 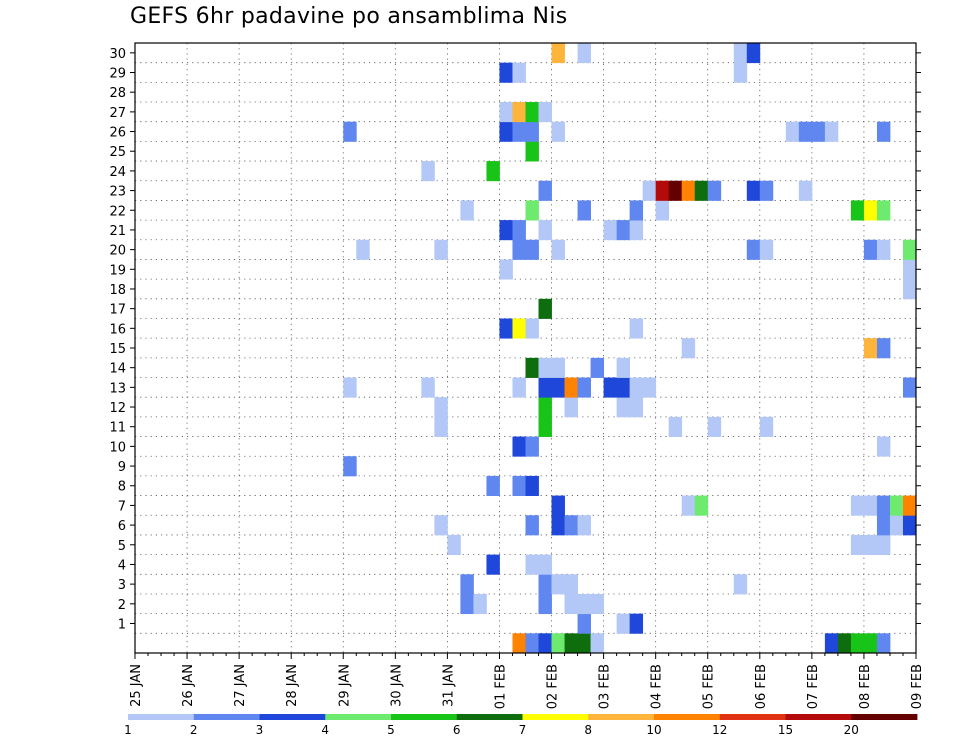 What do you see at coordinates (500, 686) in the screenshot?
I see `x-tick-label: 01 FEB` at bounding box center [500, 686].